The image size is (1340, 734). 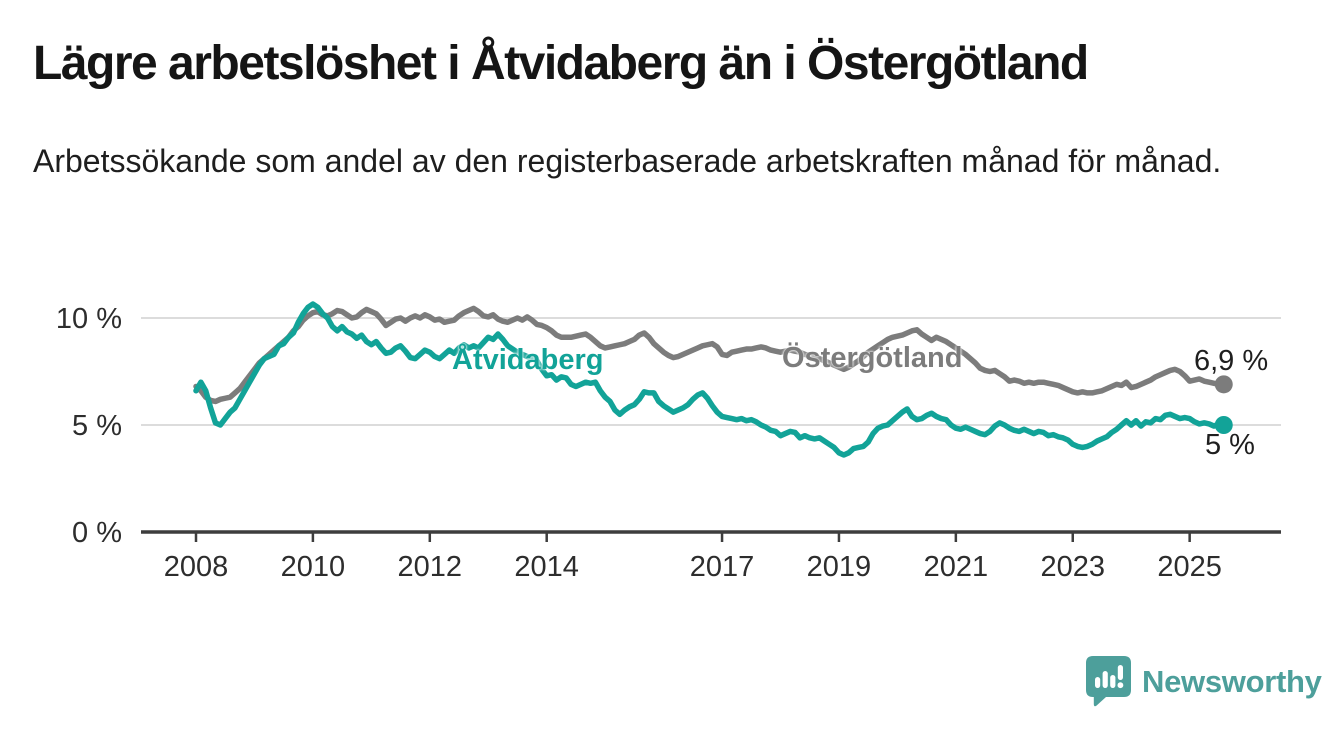 What do you see at coordinates (1189, 567) in the screenshot?
I see `x-tick-label: 2025` at bounding box center [1189, 567].